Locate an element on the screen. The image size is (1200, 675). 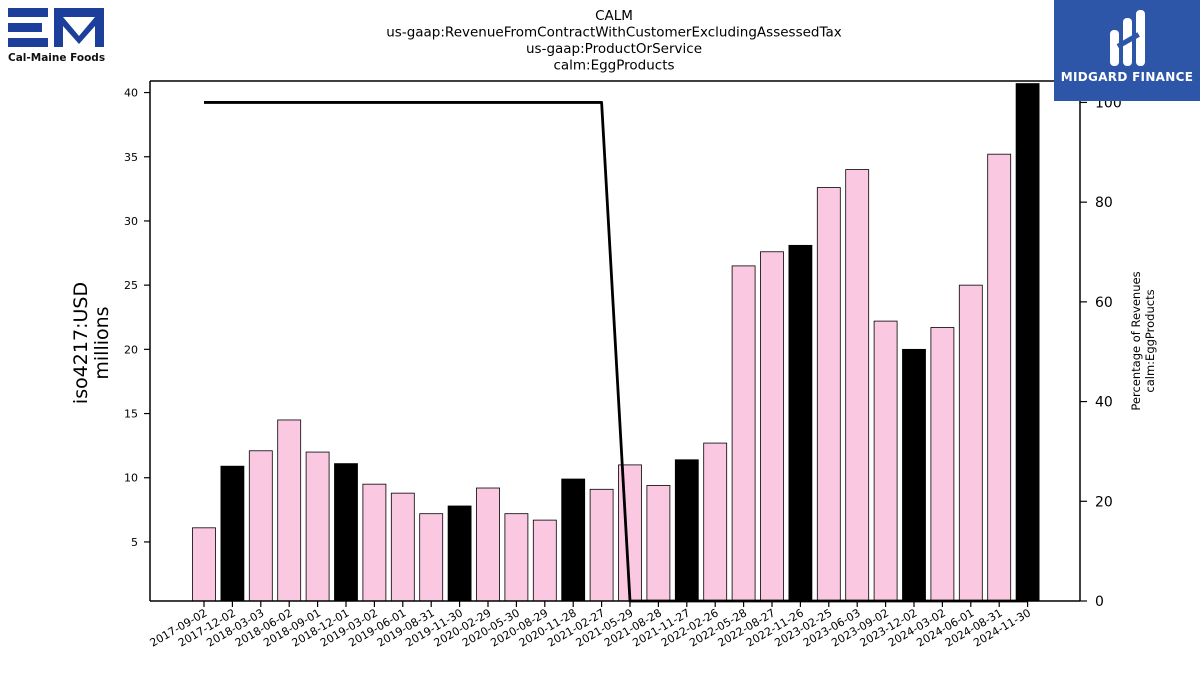
y2-tick-label: 20 is located at coordinates (1104, 502).